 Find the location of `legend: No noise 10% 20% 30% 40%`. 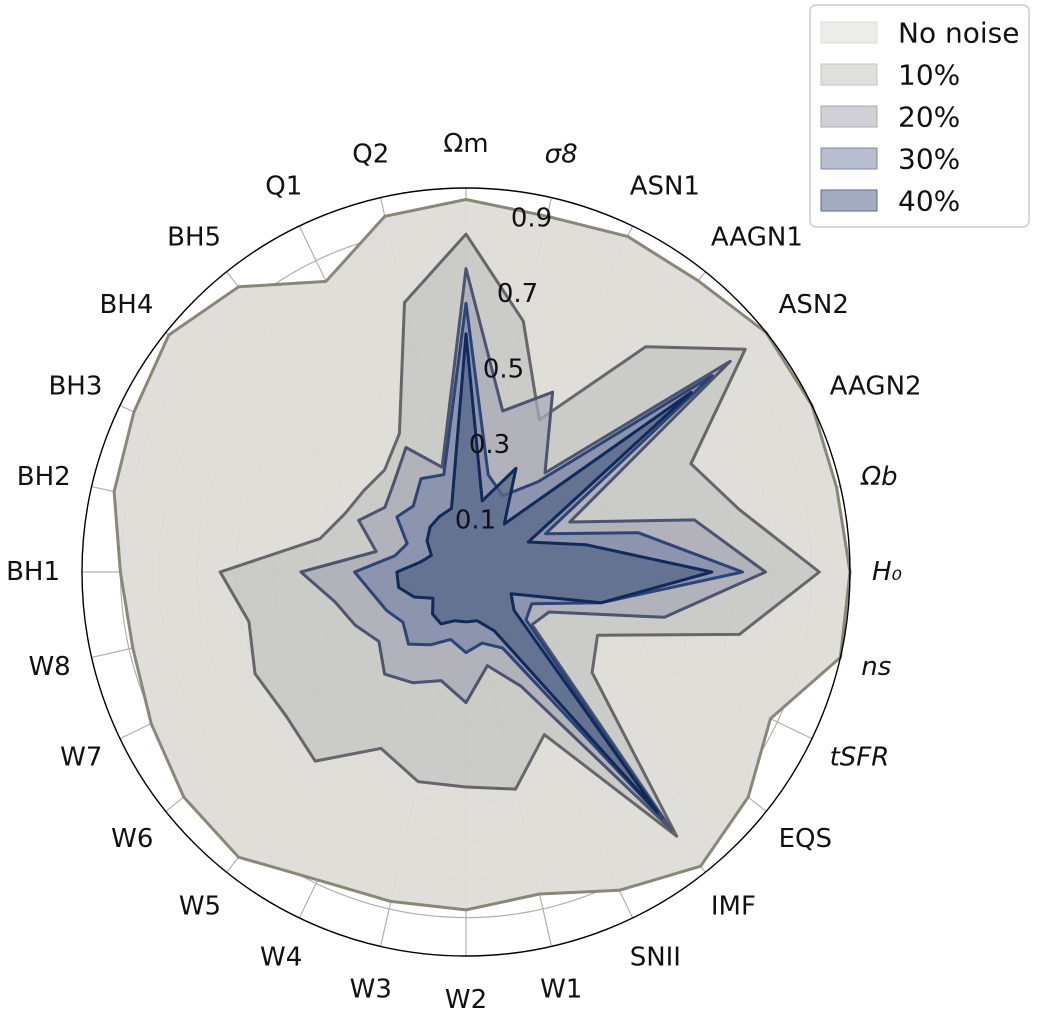

legend: No noise 10% 20% 30% 40% is located at coordinates (919, 116).